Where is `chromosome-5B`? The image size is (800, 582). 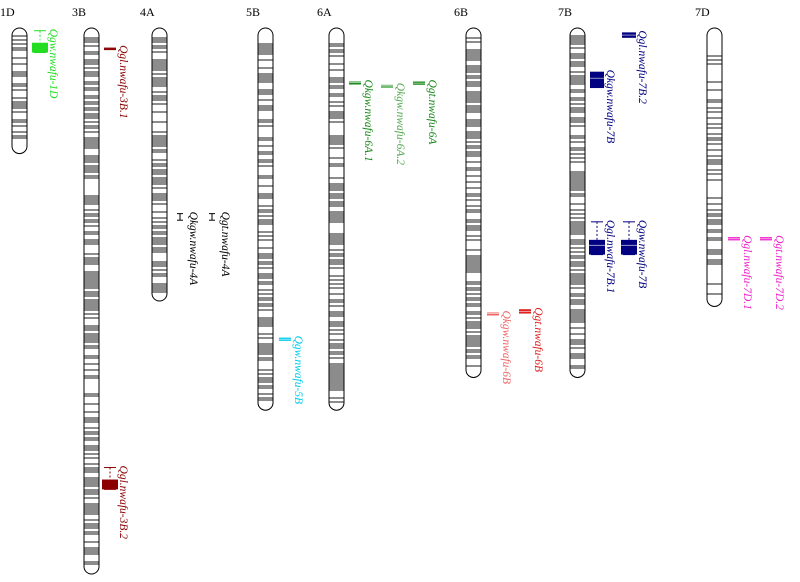 chromosome-5B is located at coordinates (265, 219).